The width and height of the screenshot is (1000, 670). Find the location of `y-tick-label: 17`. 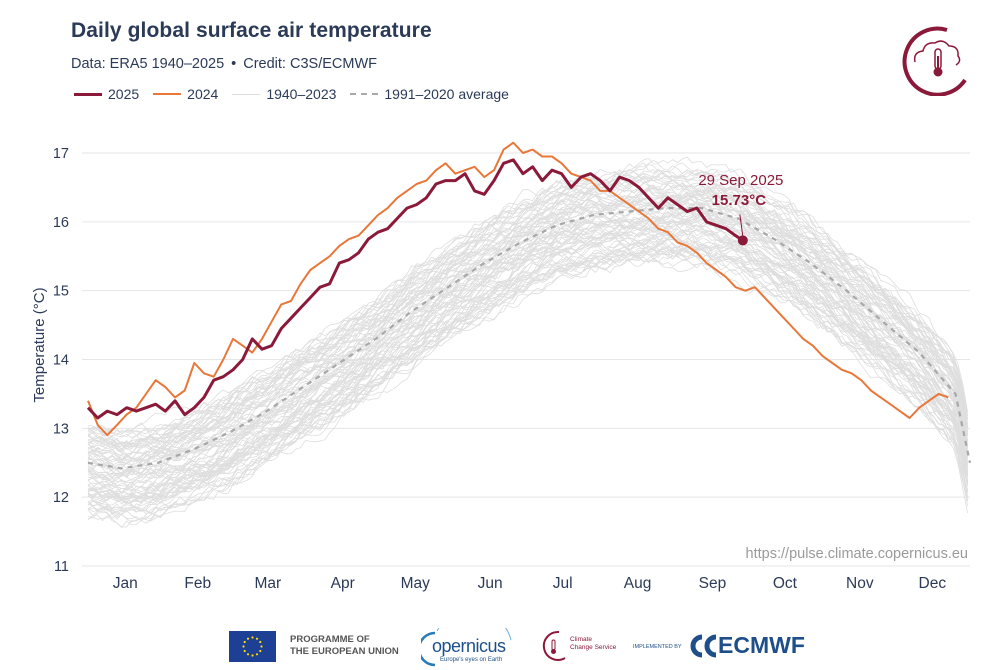

y-tick-label: 17 is located at coordinates (61, 154).